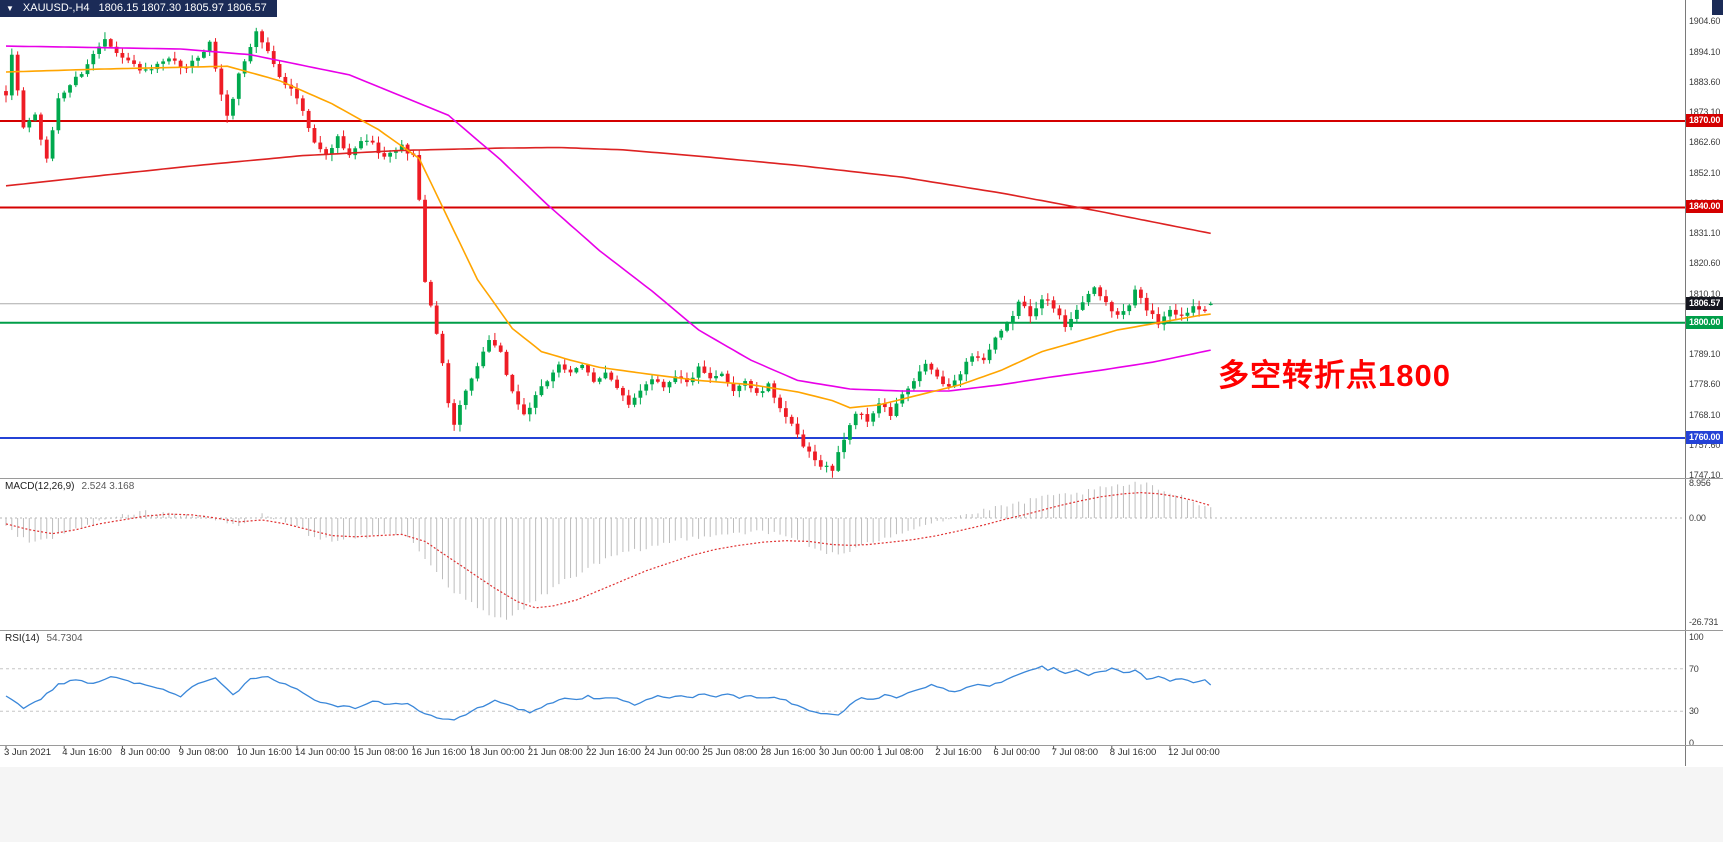 The width and height of the screenshot is (1723, 842). What do you see at coordinates (730, 752) in the screenshot?
I see `time-axis-label: 25 Jun 08:00` at bounding box center [730, 752].